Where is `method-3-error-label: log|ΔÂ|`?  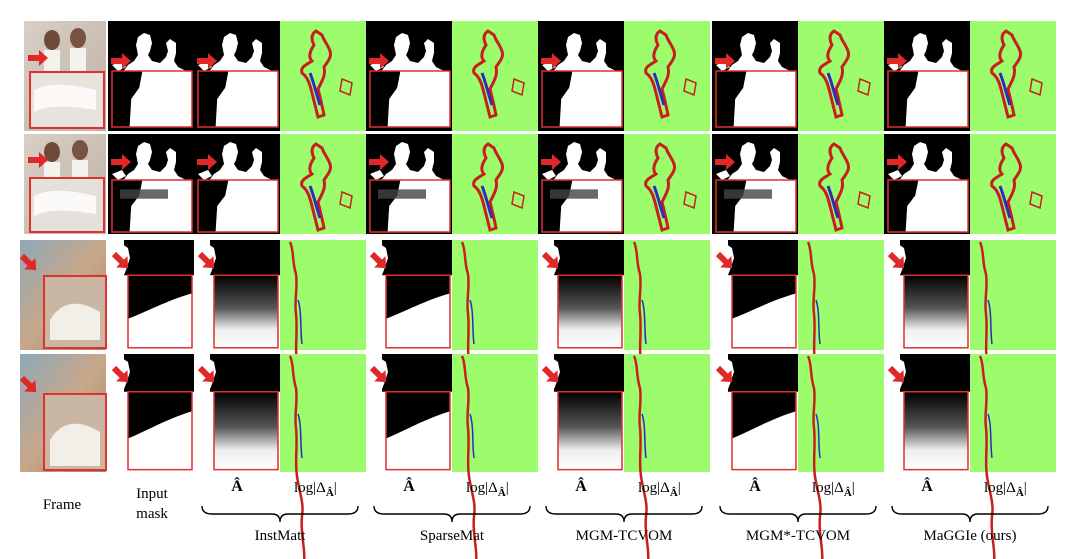
method-3-error-label: log|ΔÂ| is located at coordinates (659, 489).